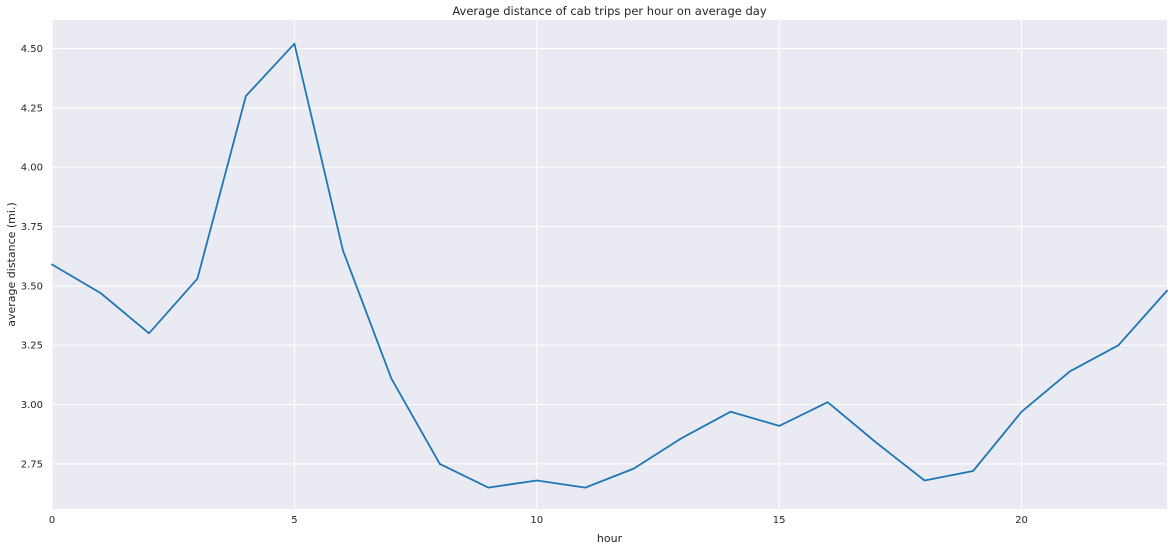 This screenshot has height=551, width=1174. Describe the element at coordinates (294, 520) in the screenshot. I see `x-tick-label: 5` at that location.